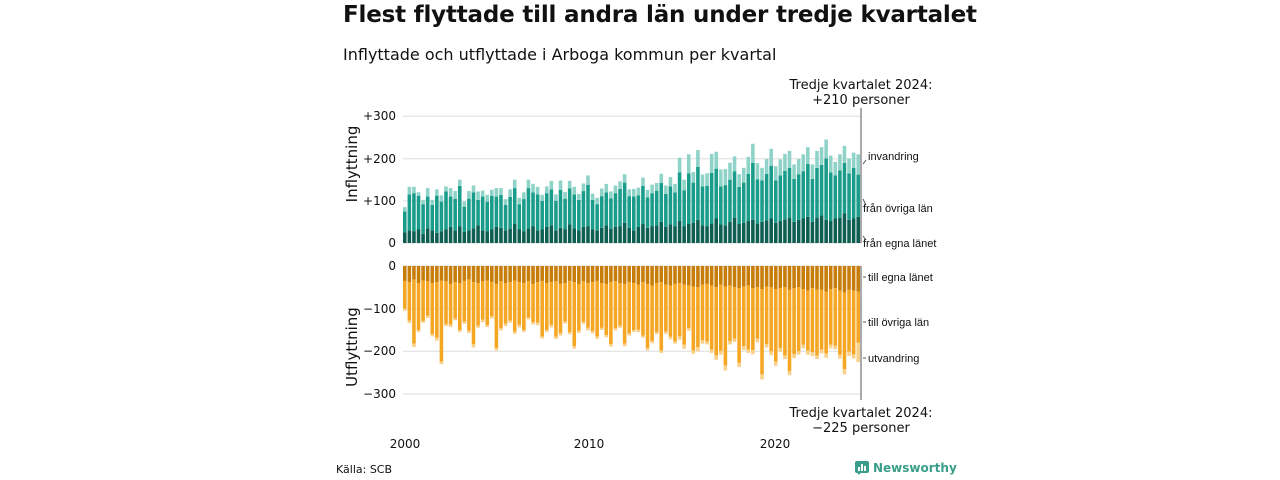 The width and height of the screenshot is (1280, 480). Describe the element at coordinates (899, 244) in the screenshot. I see `series-label-fran-egna-lanet: från egna länet` at that location.